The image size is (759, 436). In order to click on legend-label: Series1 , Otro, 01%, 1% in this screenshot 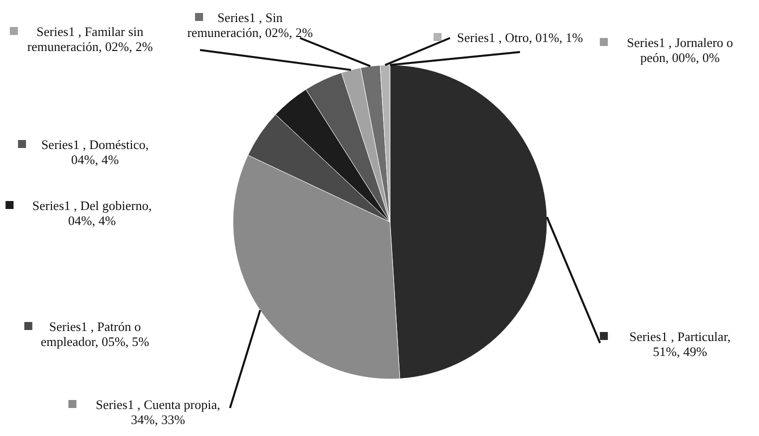, I will do `click(520, 37)`.